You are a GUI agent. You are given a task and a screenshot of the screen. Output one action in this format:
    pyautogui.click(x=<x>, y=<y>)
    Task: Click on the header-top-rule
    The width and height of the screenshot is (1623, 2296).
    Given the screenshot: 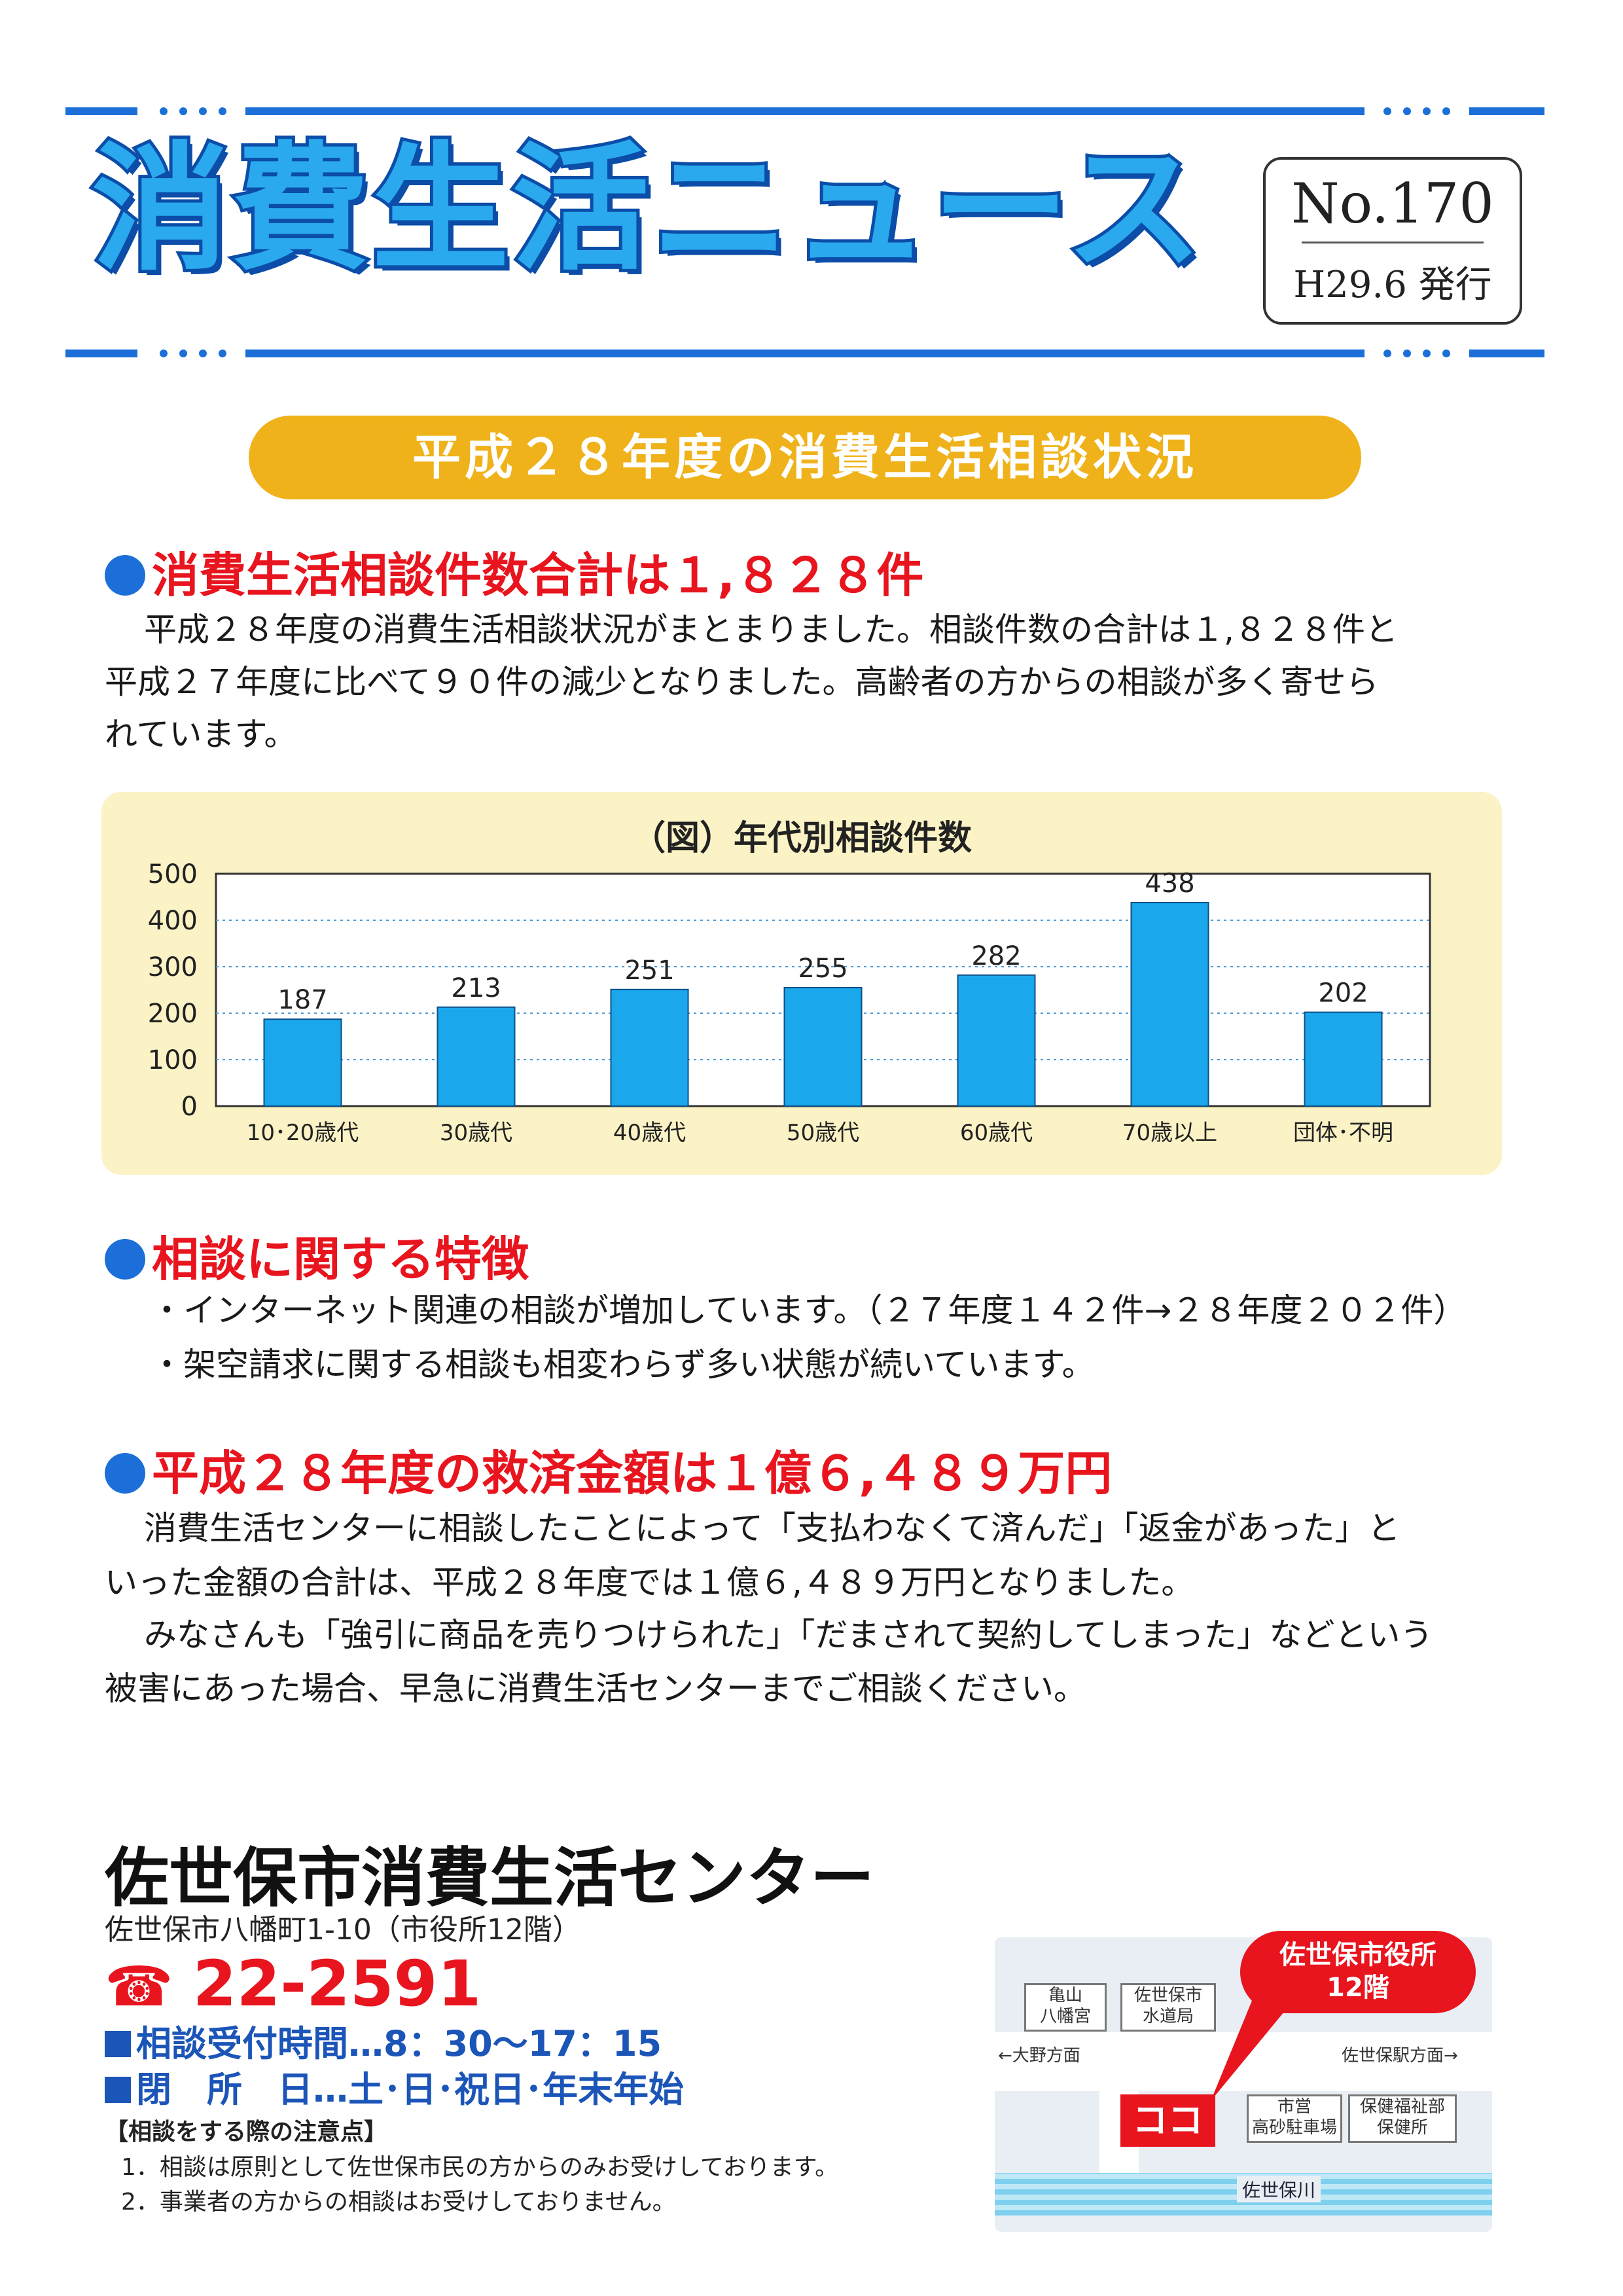 What is the action you would take?
    pyautogui.click(x=804, y=111)
    